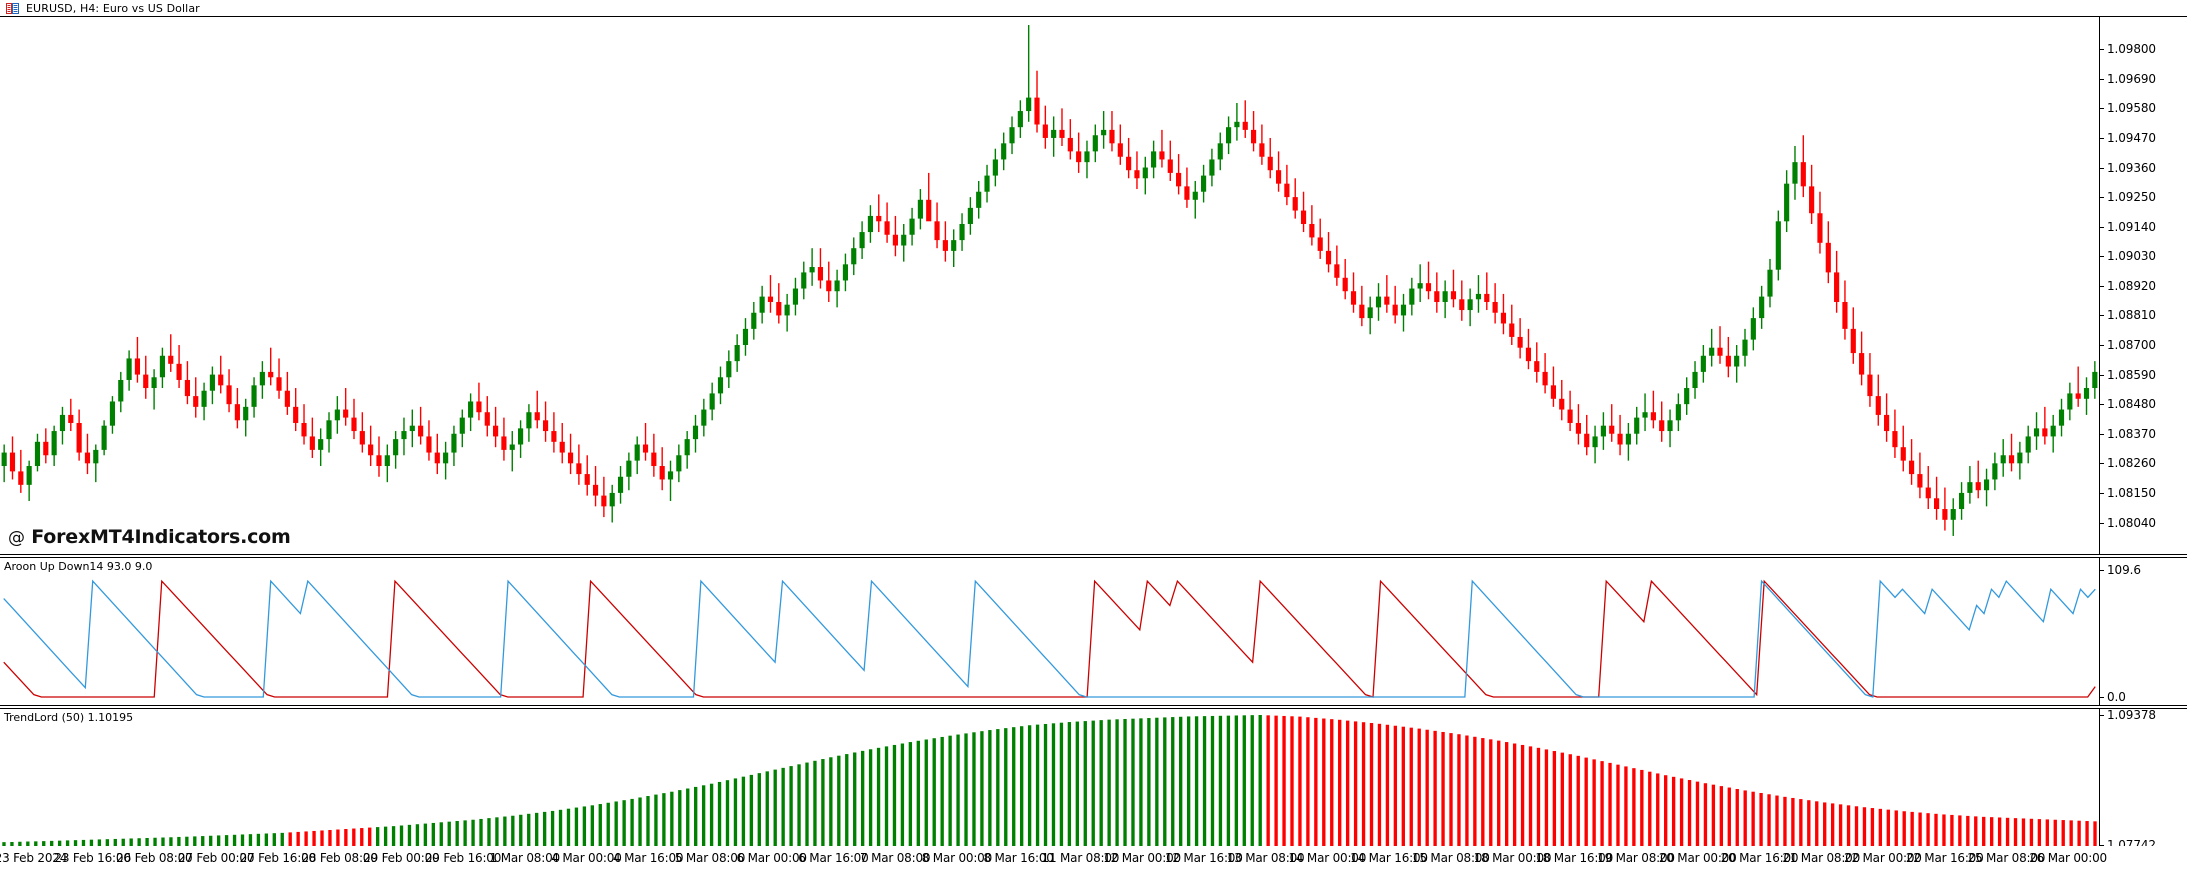 The width and height of the screenshot is (2187, 872). What do you see at coordinates (2131, 49) in the screenshot?
I see `price-axis-label: 1.09800` at bounding box center [2131, 49].